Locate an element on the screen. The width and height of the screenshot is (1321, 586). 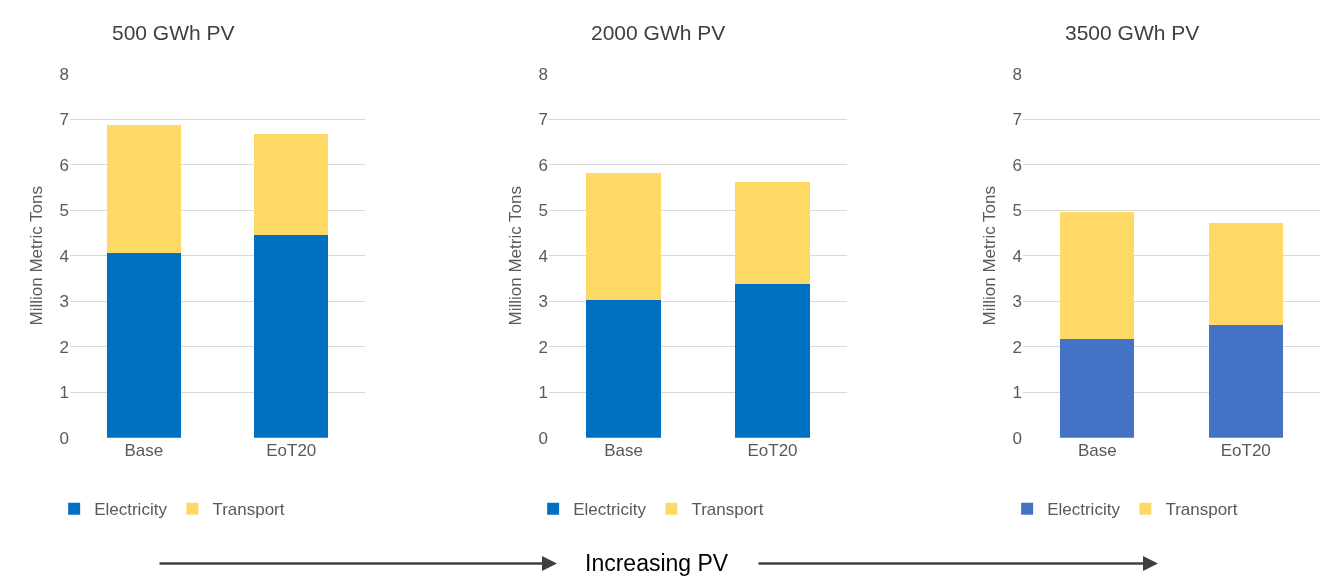
chart-title: 500 GWh PV is located at coordinates (173, 32).